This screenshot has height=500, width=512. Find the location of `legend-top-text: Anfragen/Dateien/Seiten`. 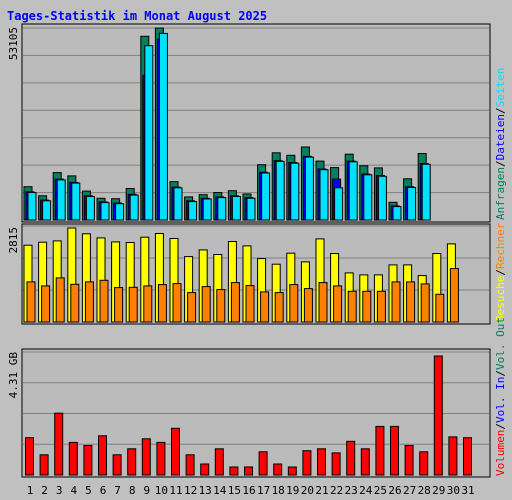

legend-top-text: Anfragen/Dateien/Seiten is located at coordinates (500, 144).